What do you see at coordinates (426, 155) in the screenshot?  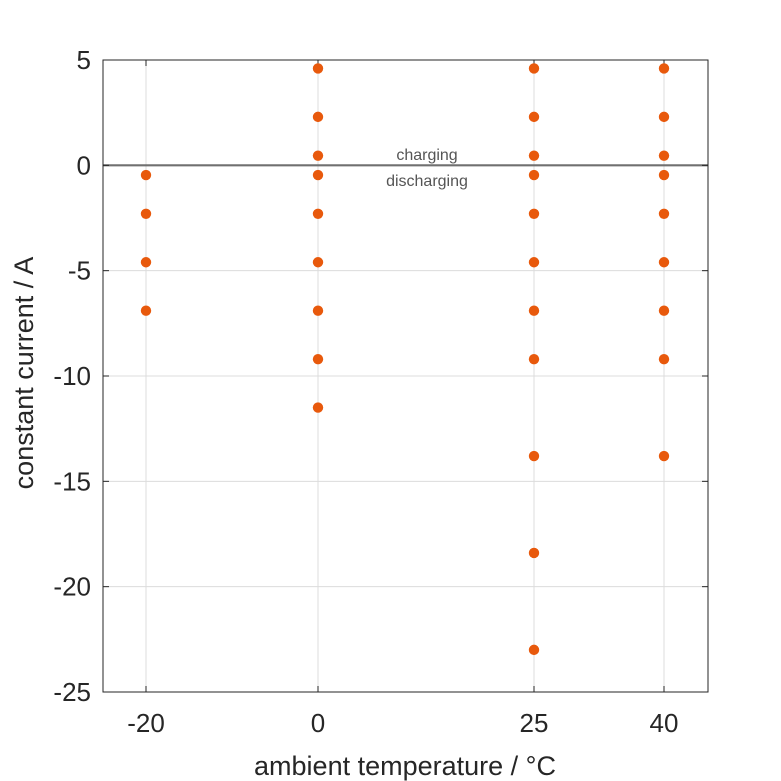 I see `charging-annotation: charging` at bounding box center [426, 155].